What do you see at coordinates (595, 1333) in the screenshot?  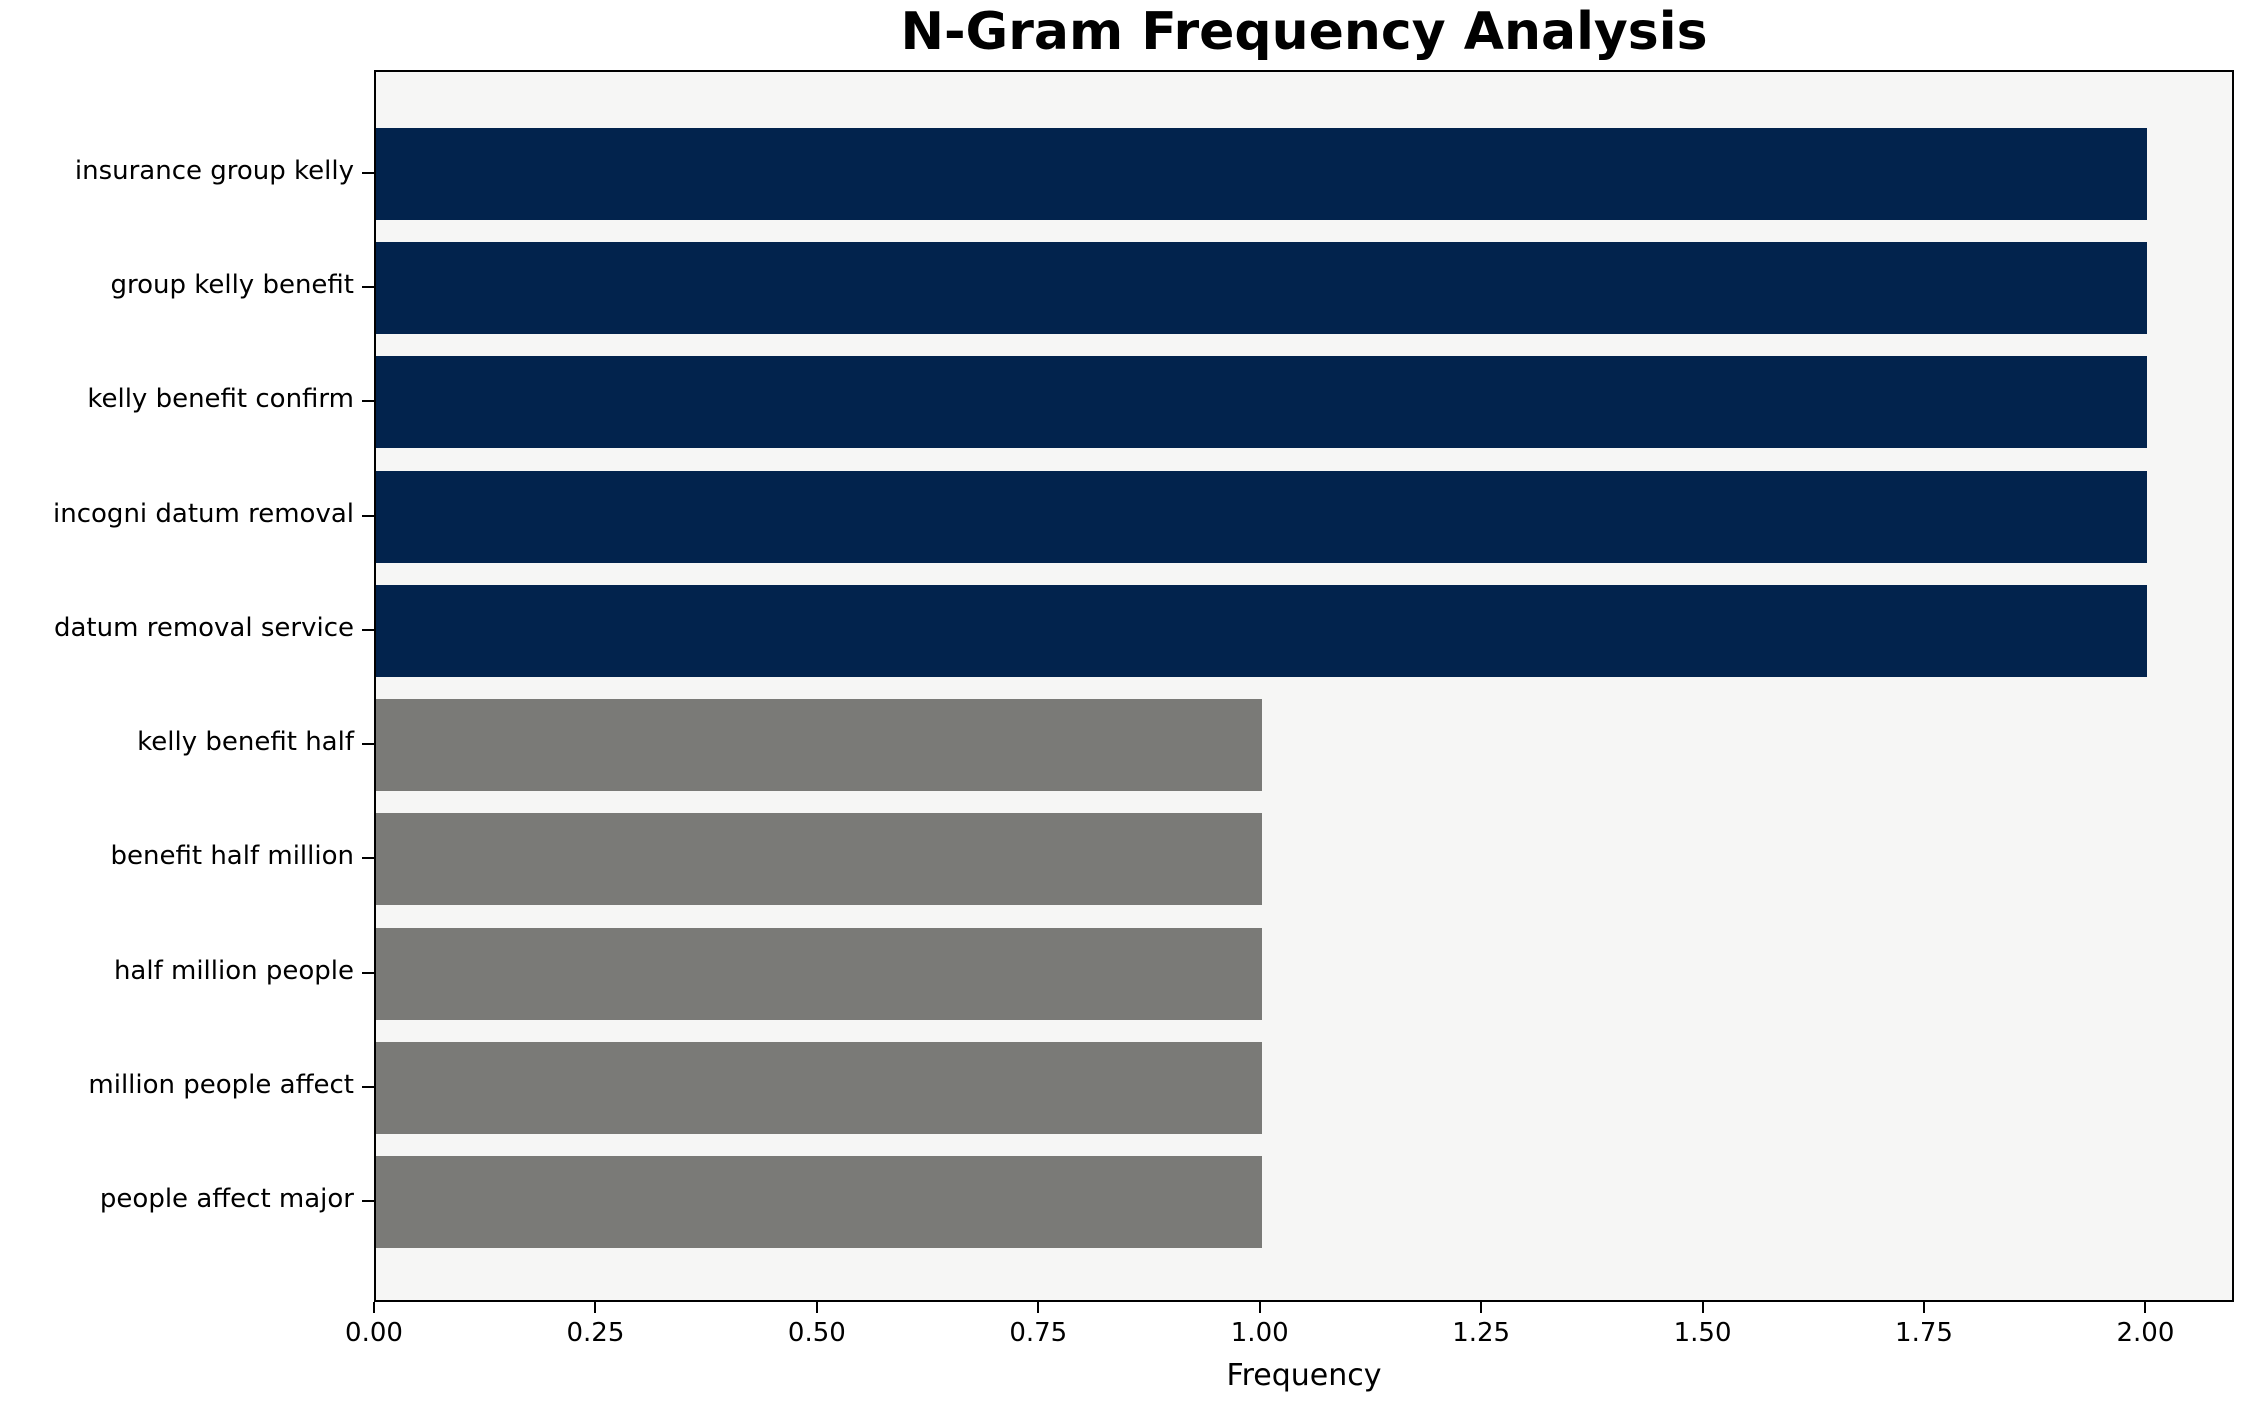 I see `x-tick-label: 0.25` at bounding box center [595, 1333].